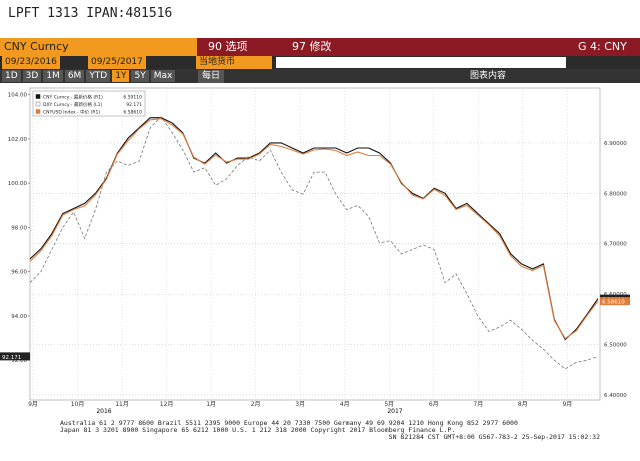 The width and height of the screenshot is (640, 461). Describe the element at coordinates (234, 62) in the screenshot. I see `currency-field: 当地货币` at that location.